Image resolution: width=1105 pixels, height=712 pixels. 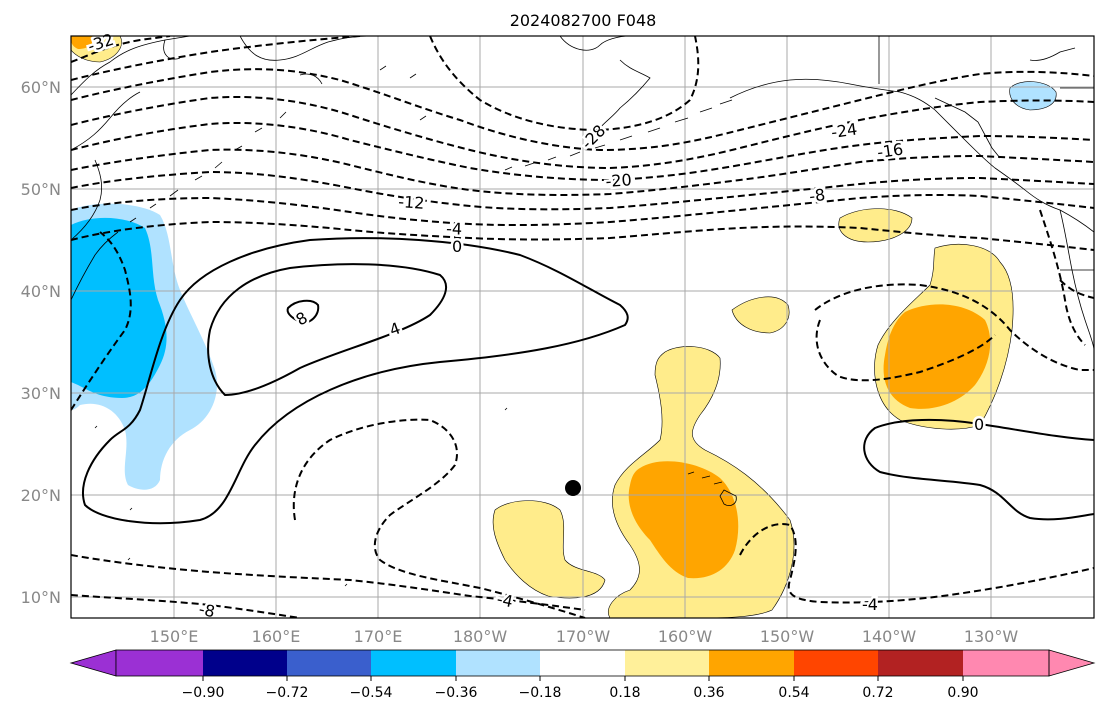 What do you see at coordinates (439, 518) in the screenshot?
I see `contour-neg-south-loop` at bounding box center [439, 518].